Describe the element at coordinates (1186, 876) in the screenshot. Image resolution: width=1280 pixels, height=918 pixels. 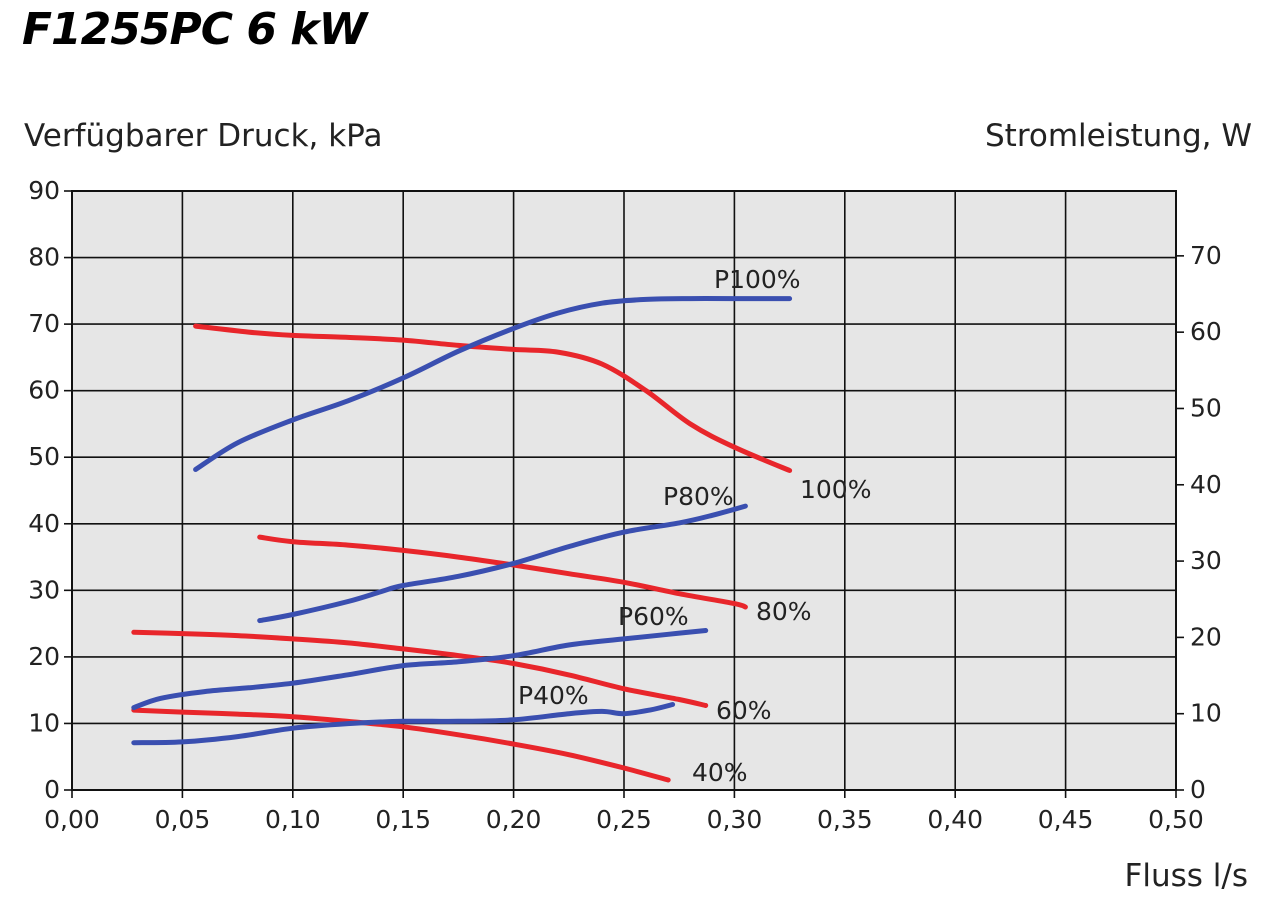
I see `x-axis-label: Fluss l/s` at that location.